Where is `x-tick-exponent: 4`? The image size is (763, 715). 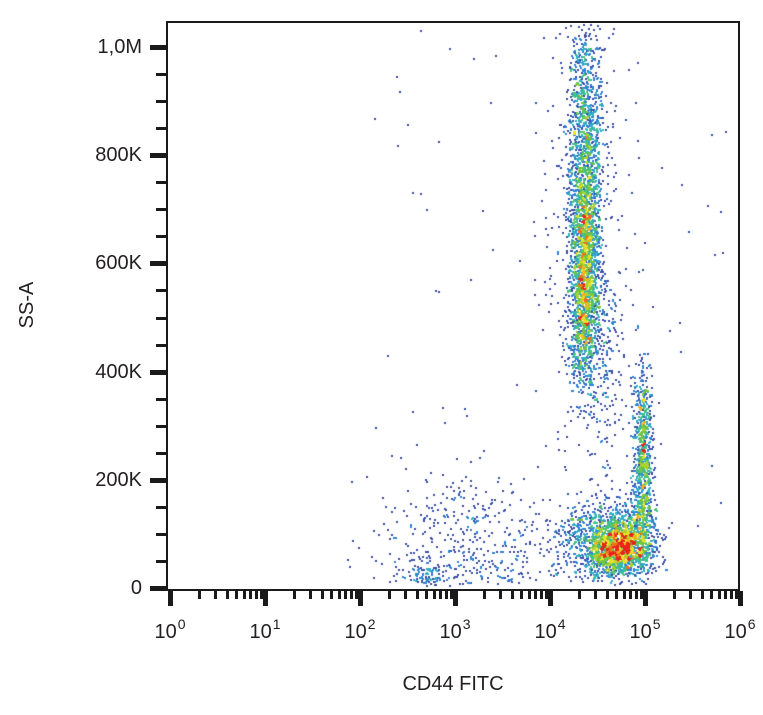 x-tick-exponent: 4 is located at coordinates (561, 624).